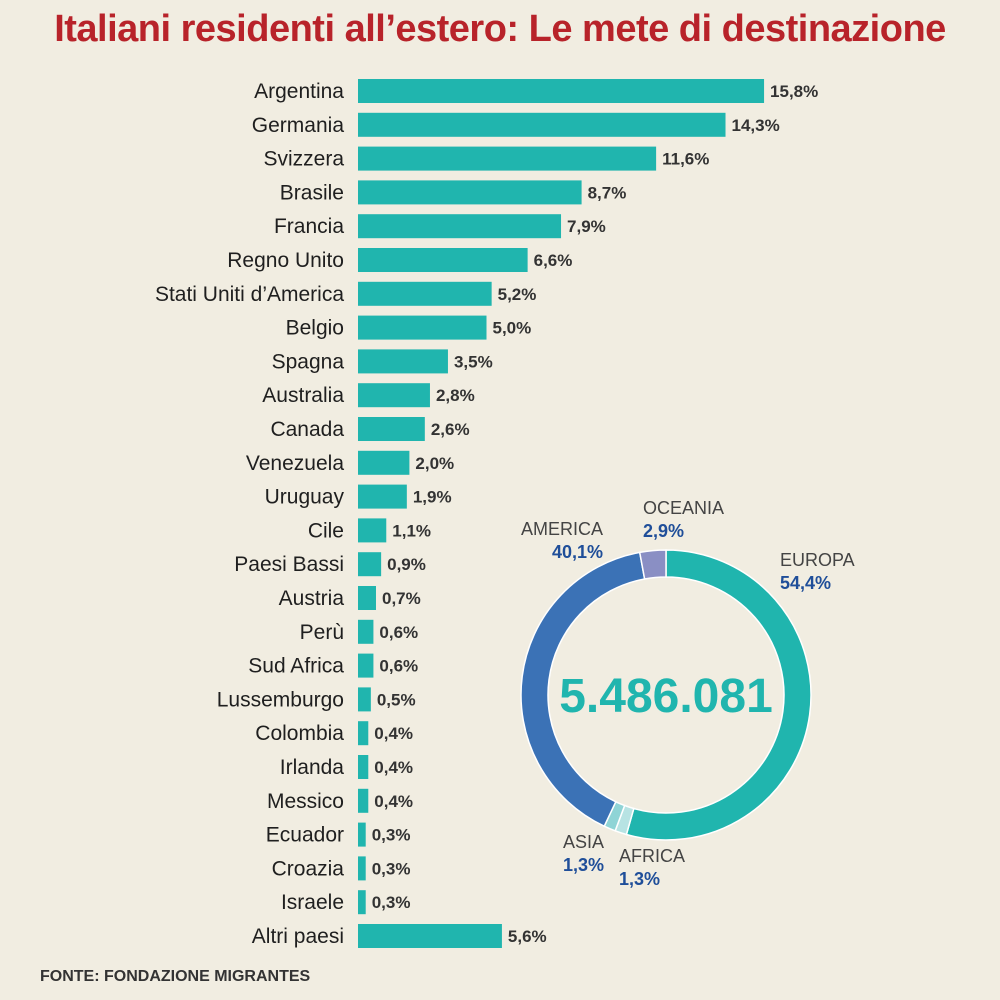 The width and height of the screenshot is (1000, 1000). What do you see at coordinates (315, 328) in the screenshot?
I see `category-label: Belgio` at bounding box center [315, 328].